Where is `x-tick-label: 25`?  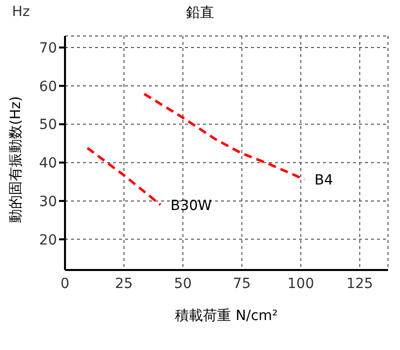
x-tick-label: 25 is located at coordinates (124, 284).